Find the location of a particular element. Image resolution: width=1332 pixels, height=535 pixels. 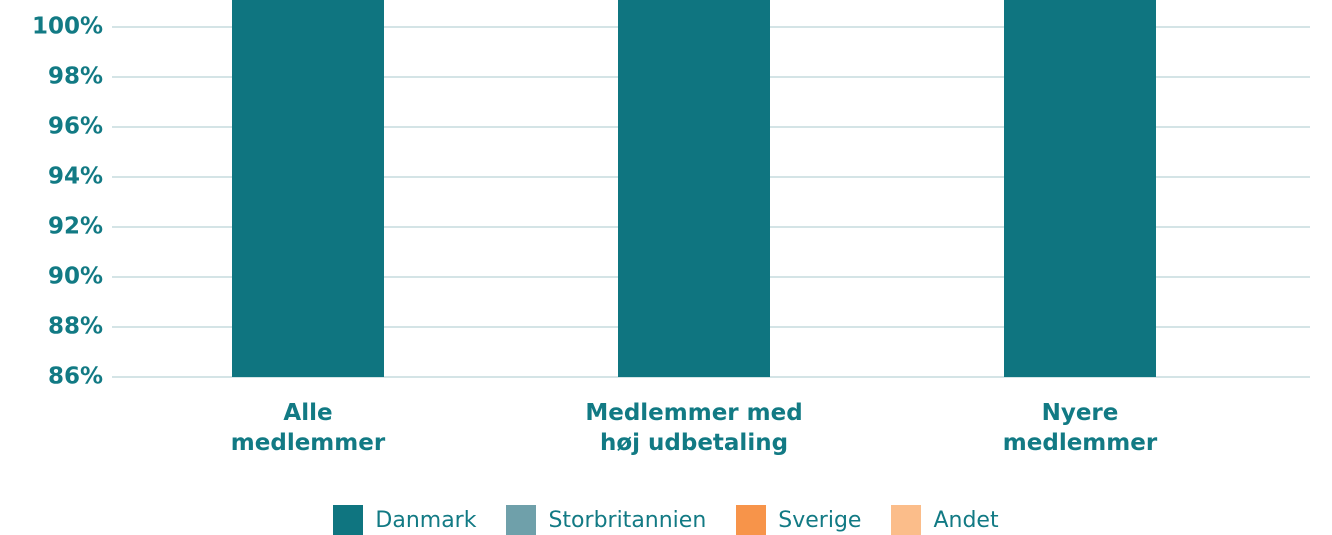

x-tick-label: Nyere medlemmer is located at coordinates (1080, 428).